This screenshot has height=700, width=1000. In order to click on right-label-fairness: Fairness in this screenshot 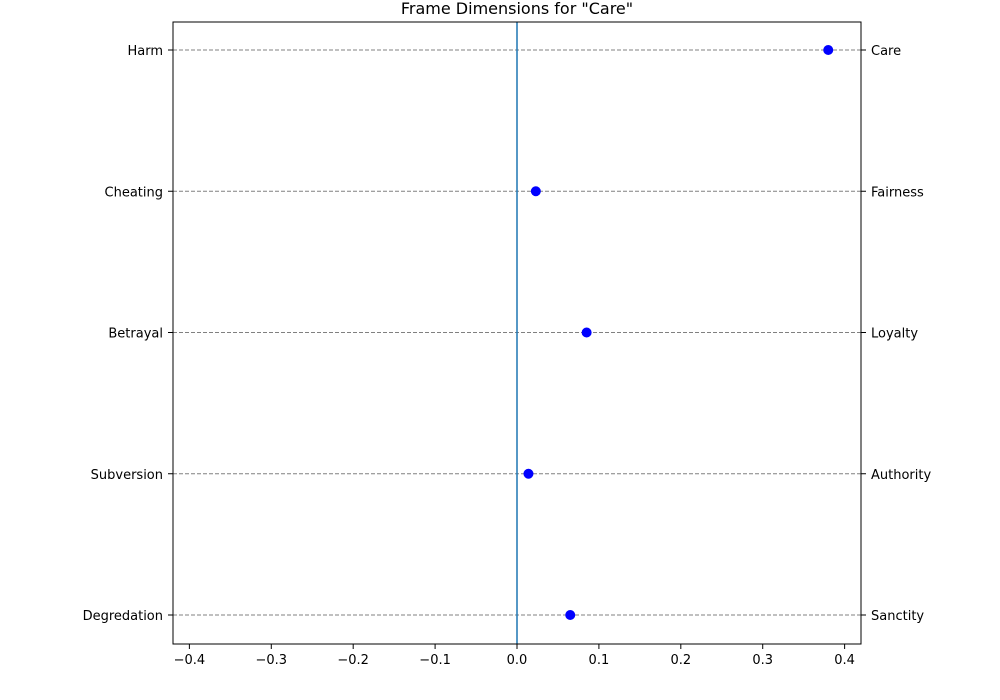, I will do `click(897, 192)`.